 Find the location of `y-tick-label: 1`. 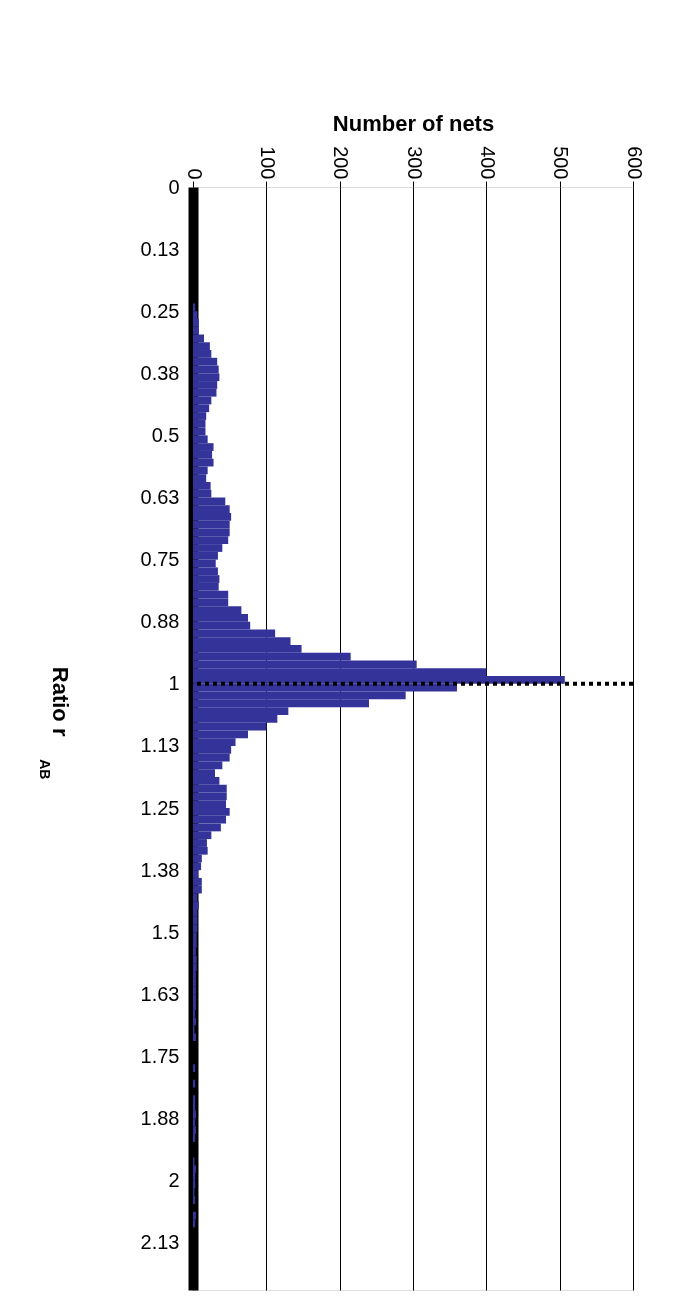

y-tick-label: 1 is located at coordinates (174, 683).